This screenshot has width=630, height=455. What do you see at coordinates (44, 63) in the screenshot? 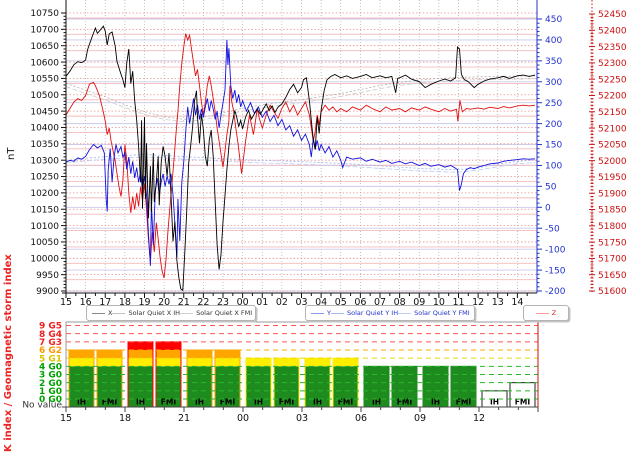
I see `svg-text: 10600` at bounding box center [44, 63].